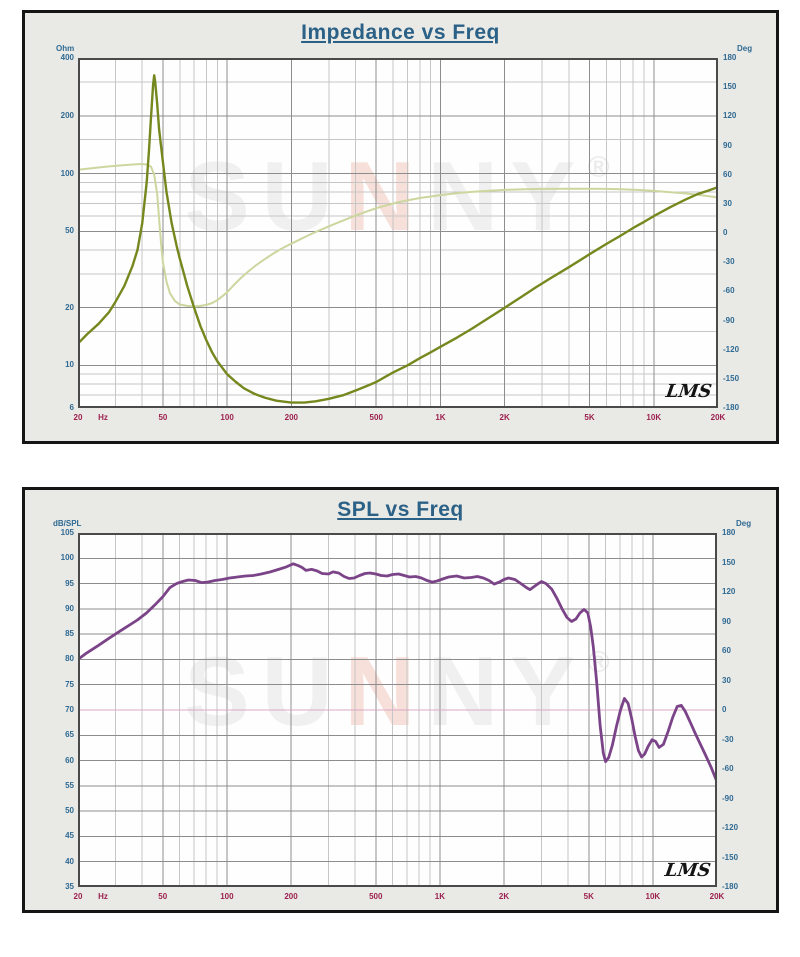 This screenshot has width=800, height=957. Describe the element at coordinates (65, 48) in the screenshot. I see `impedance-left-axis-unit-label: Ohm` at that location.